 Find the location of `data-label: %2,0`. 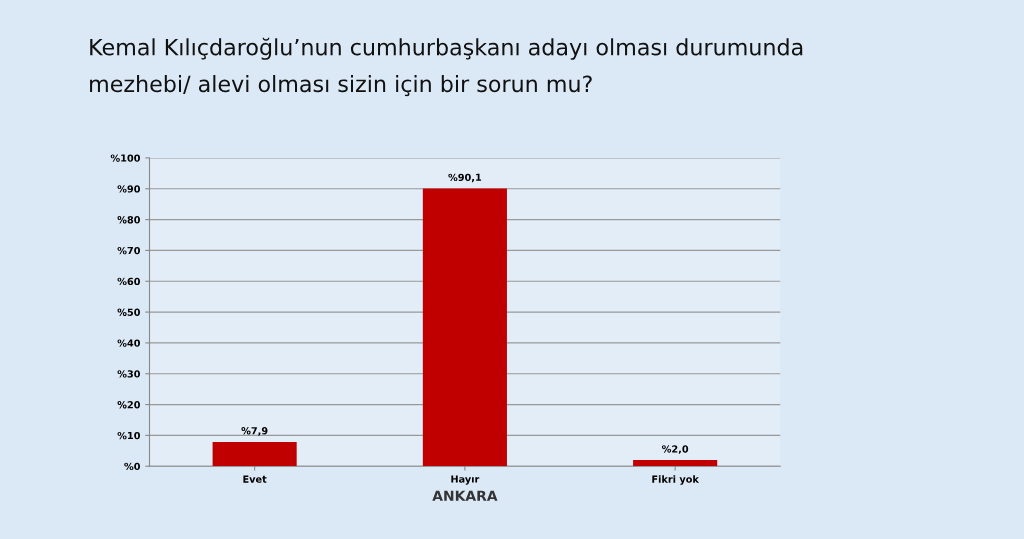

data-label: %2,0 is located at coordinates (675, 449).